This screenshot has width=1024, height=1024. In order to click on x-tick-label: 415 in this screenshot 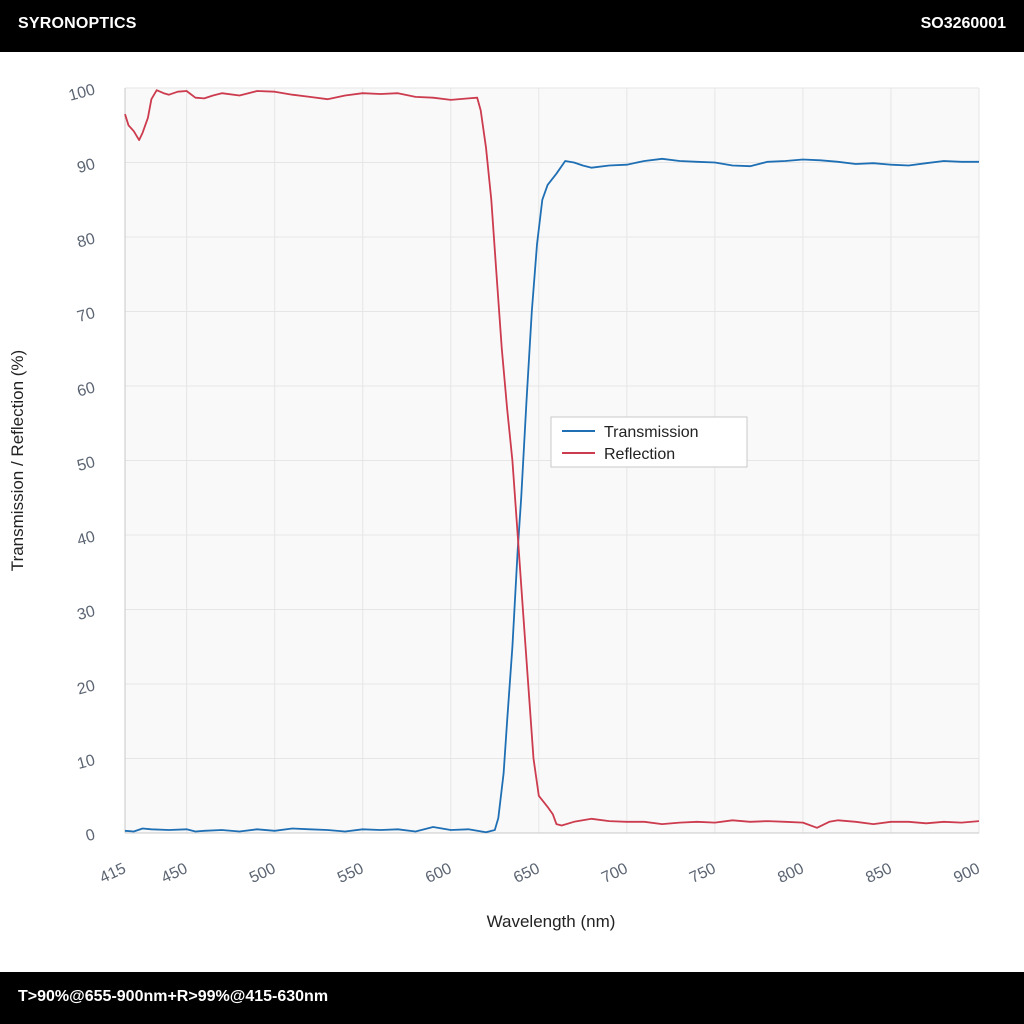, I will do `click(112, 873)`.